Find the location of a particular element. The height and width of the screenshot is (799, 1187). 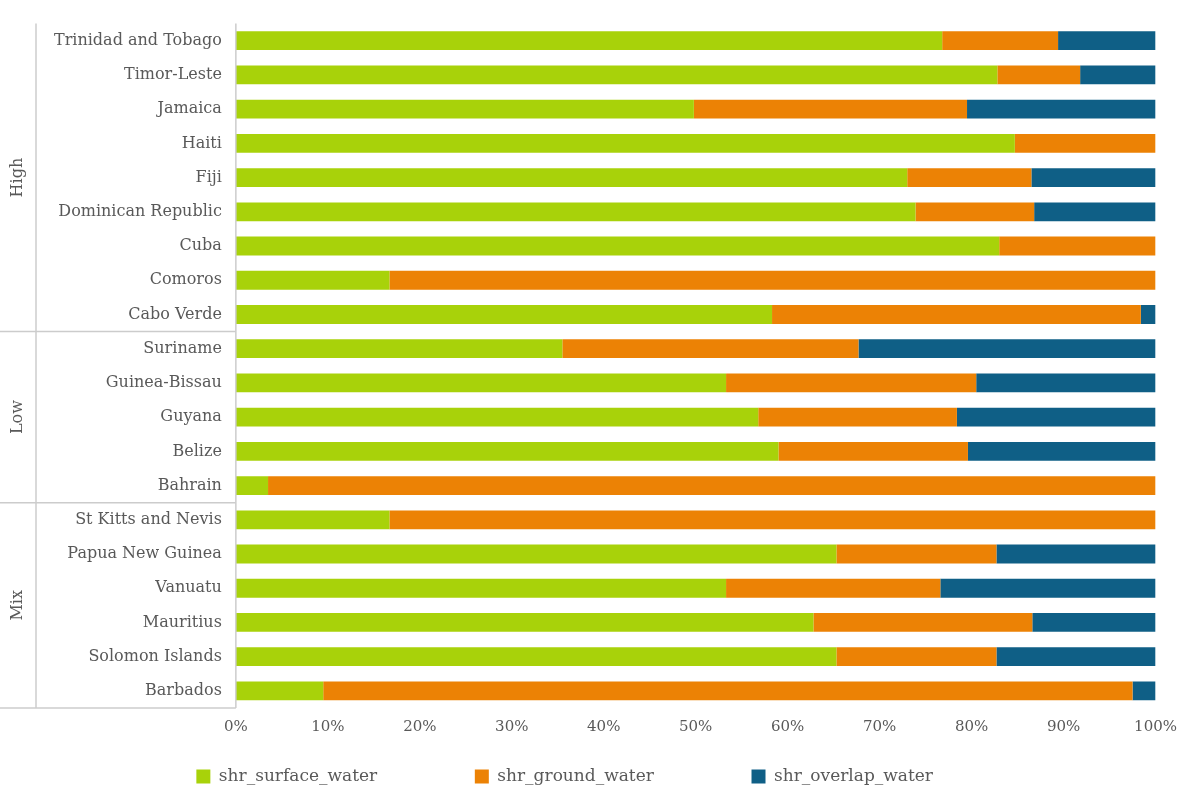

y-tick-label: Guyana is located at coordinates (191, 416).